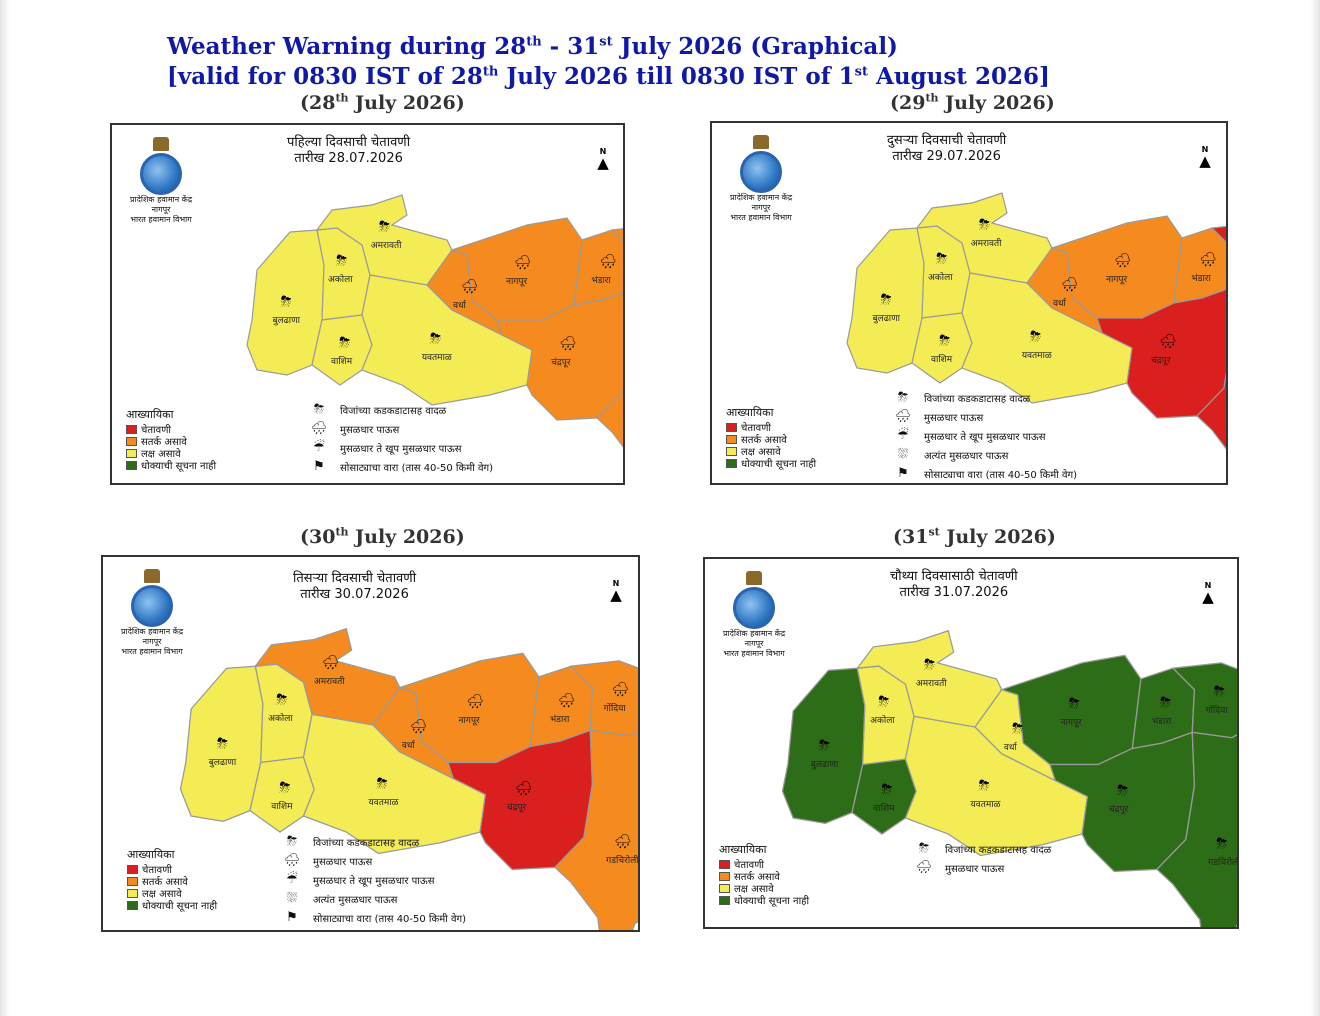 This screenshot has width=1320, height=1016. What do you see at coordinates (743, 849) in the screenshot?
I see `legend-title: आख्यायिका` at bounding box center [743, 849].